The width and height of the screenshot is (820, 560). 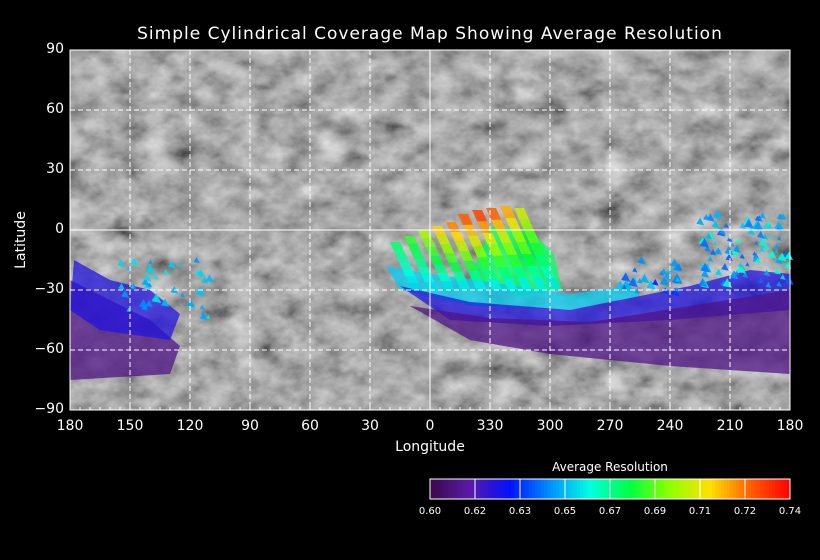 I want to click on y-tick-label: 30, so click(x=55, y=169).